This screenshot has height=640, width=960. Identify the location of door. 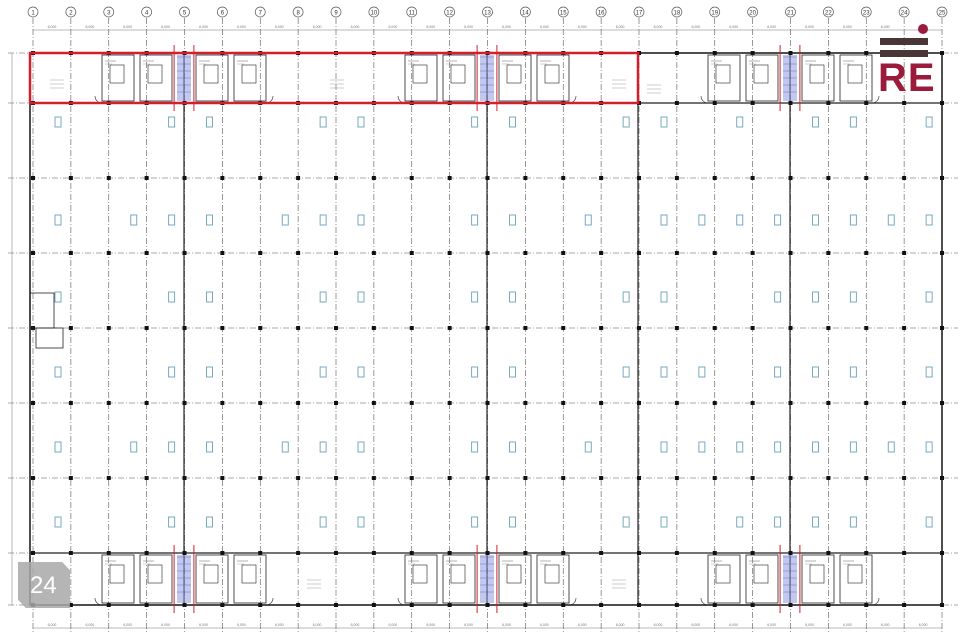
(875, 99).